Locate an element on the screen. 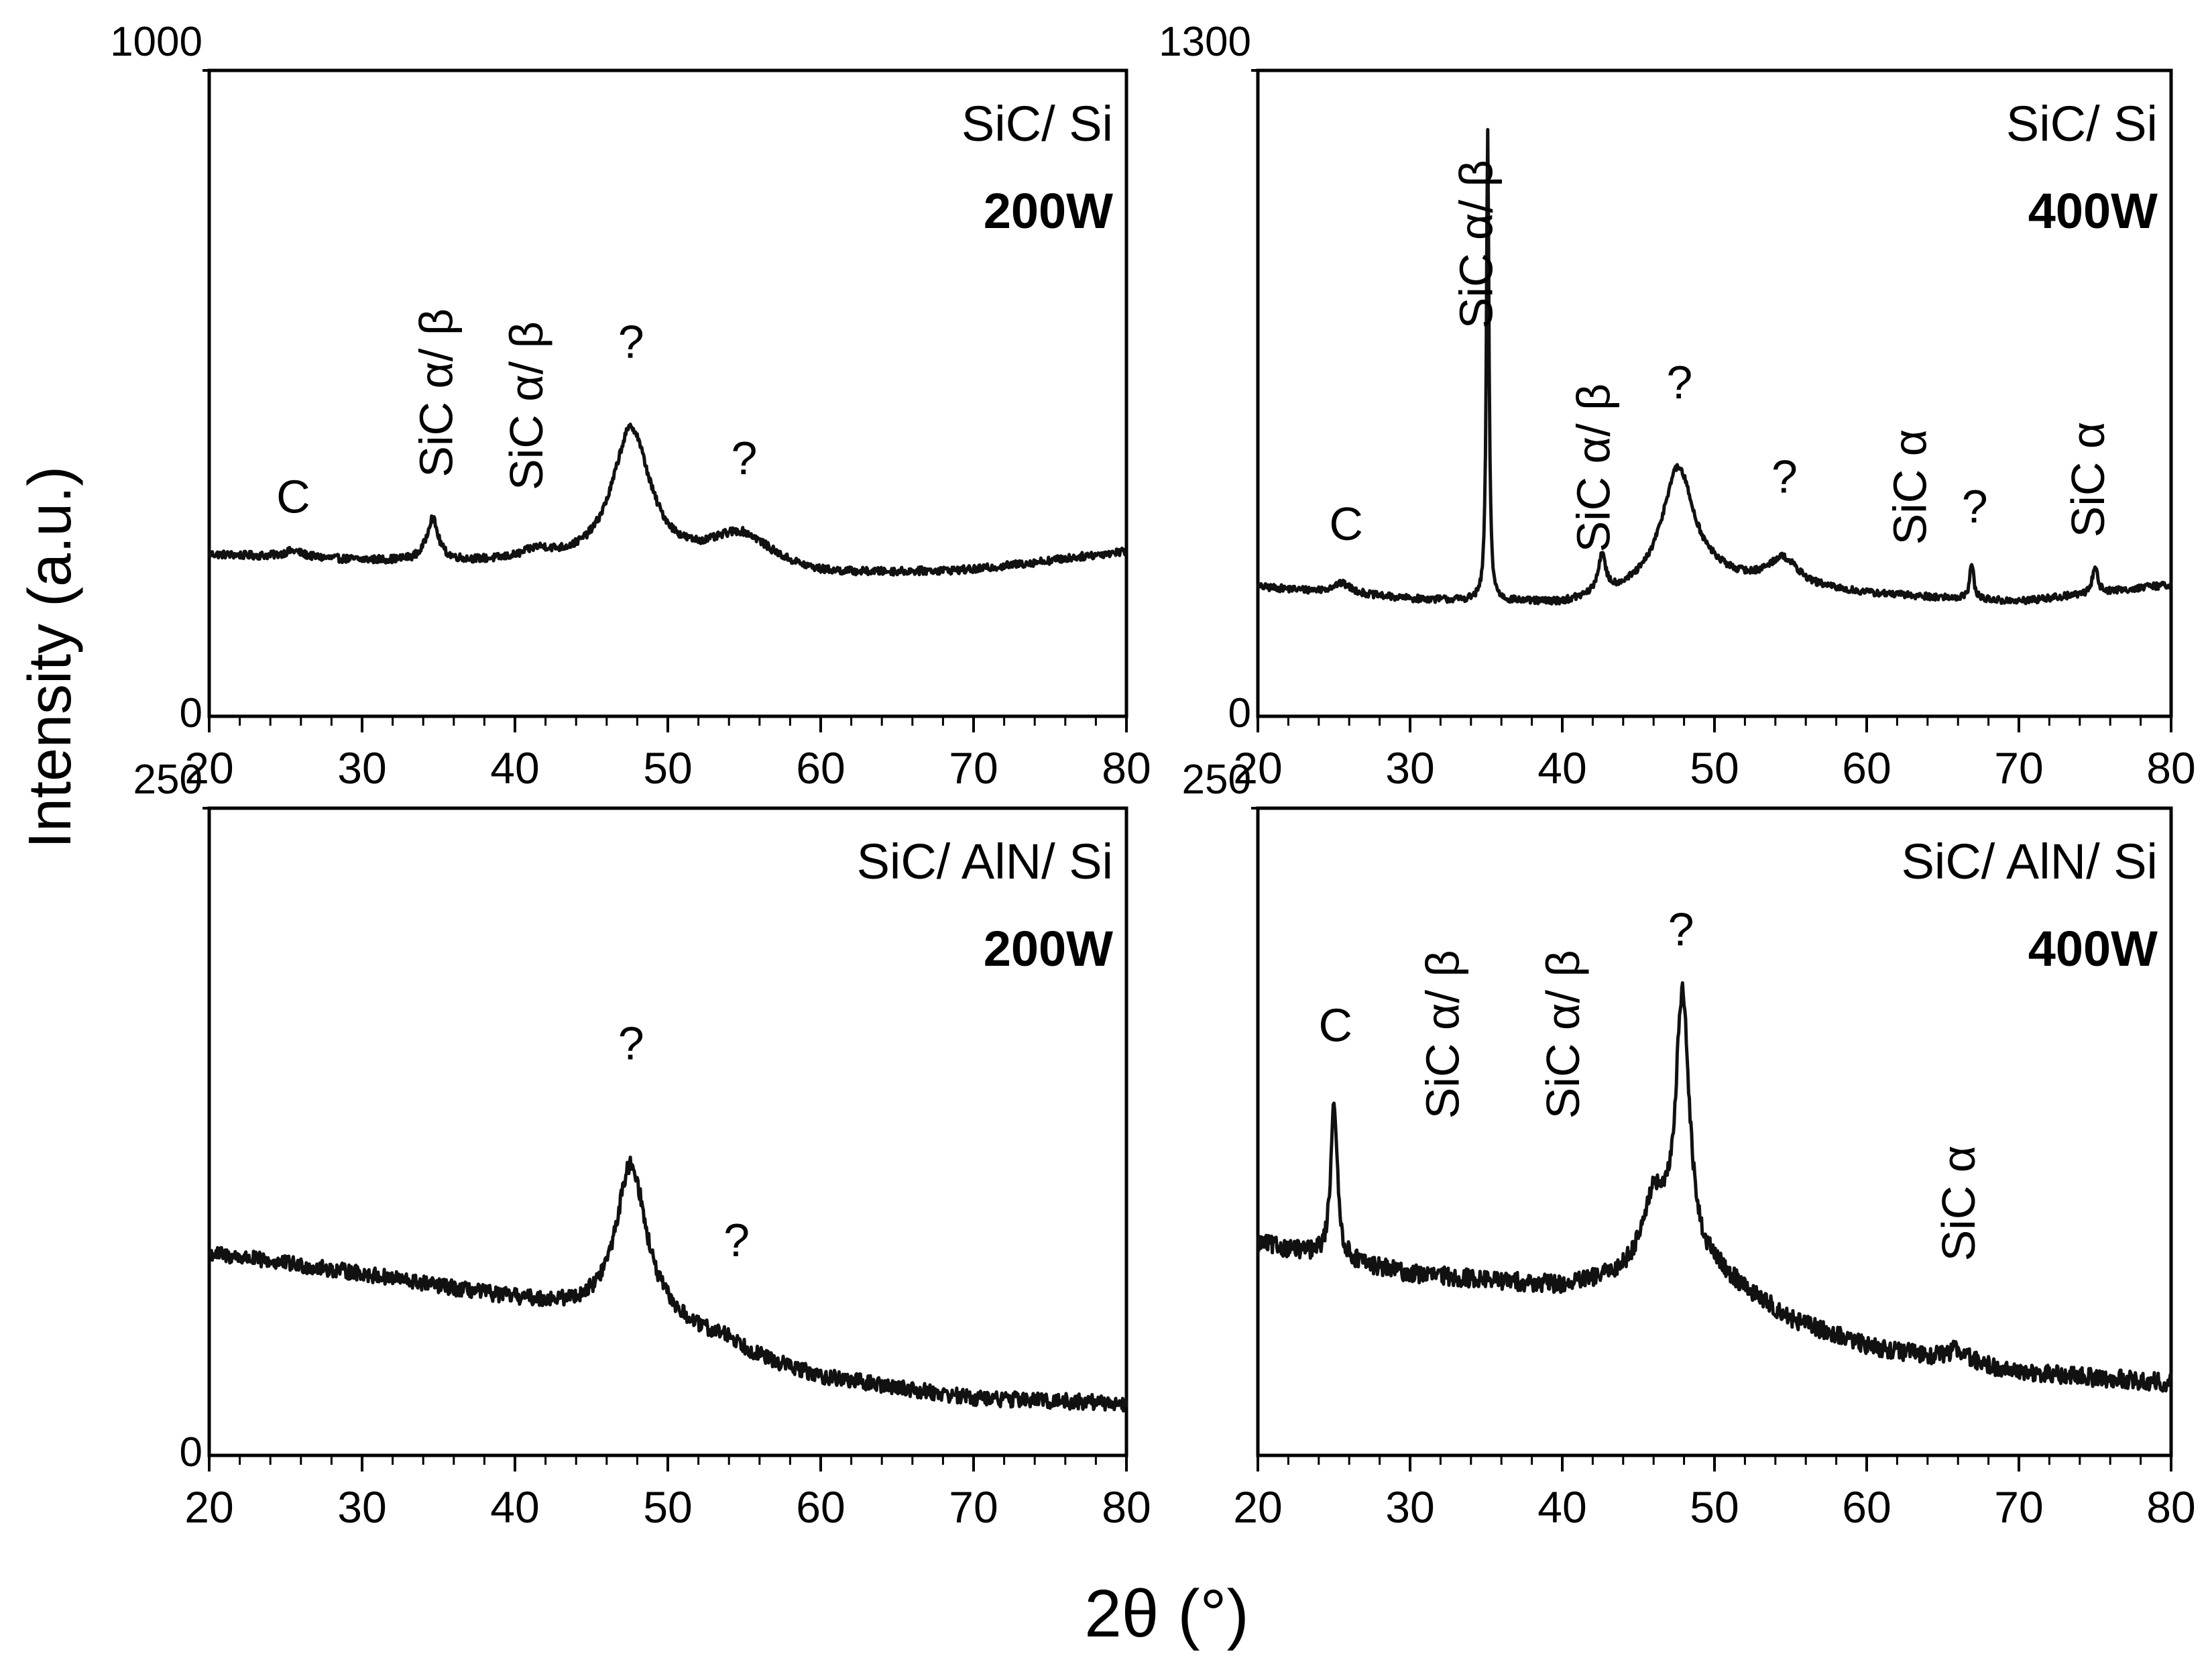 Image resolution: width=2212 pixels, height=1668 pixels. shared-x-axis-label: 2θ (°) is located at coordinates (1166, 1614).